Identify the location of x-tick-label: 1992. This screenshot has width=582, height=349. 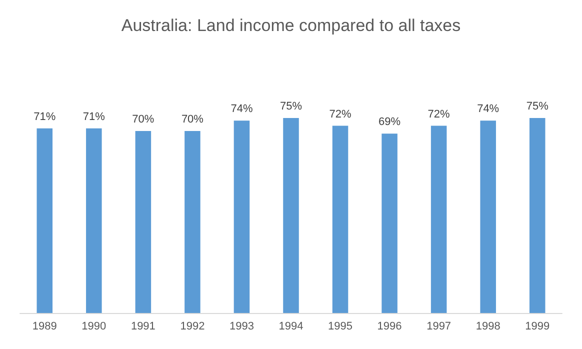
(192, 326).